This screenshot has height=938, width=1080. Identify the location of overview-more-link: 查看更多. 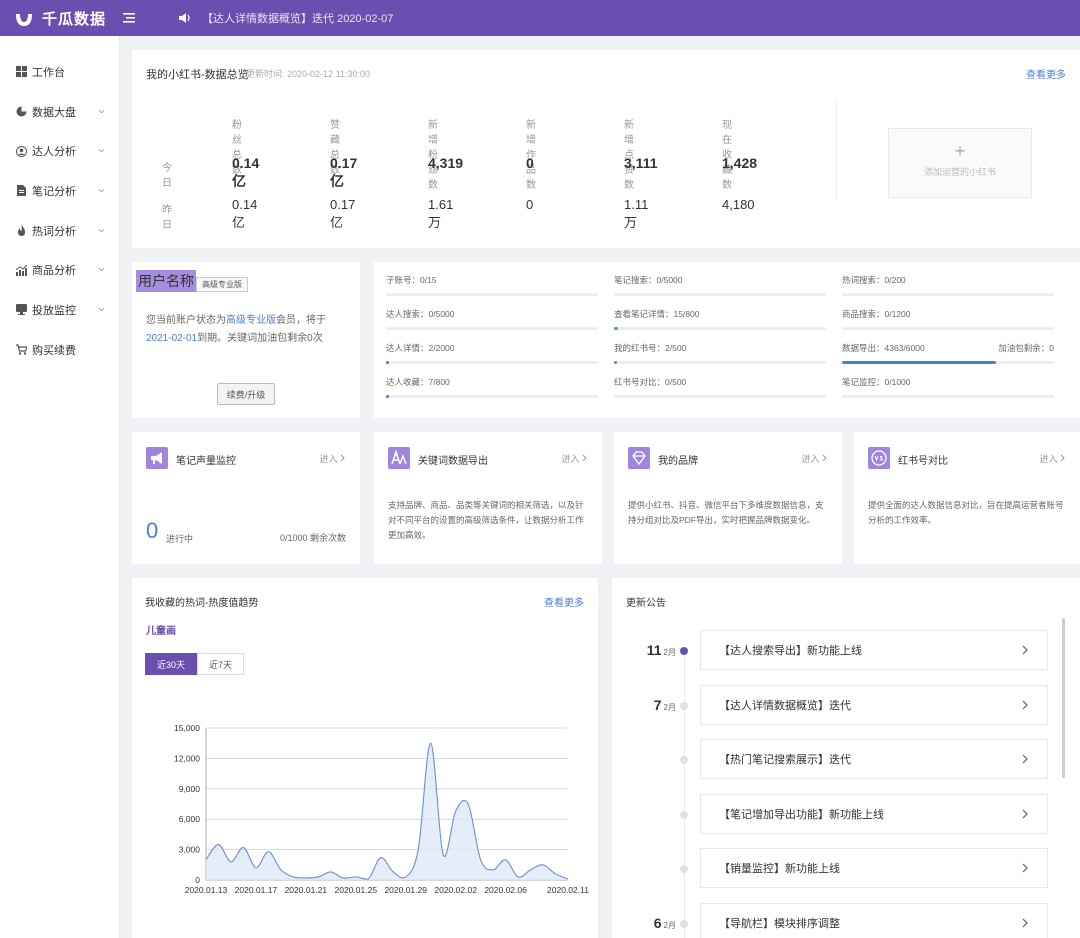
(1046, 75).